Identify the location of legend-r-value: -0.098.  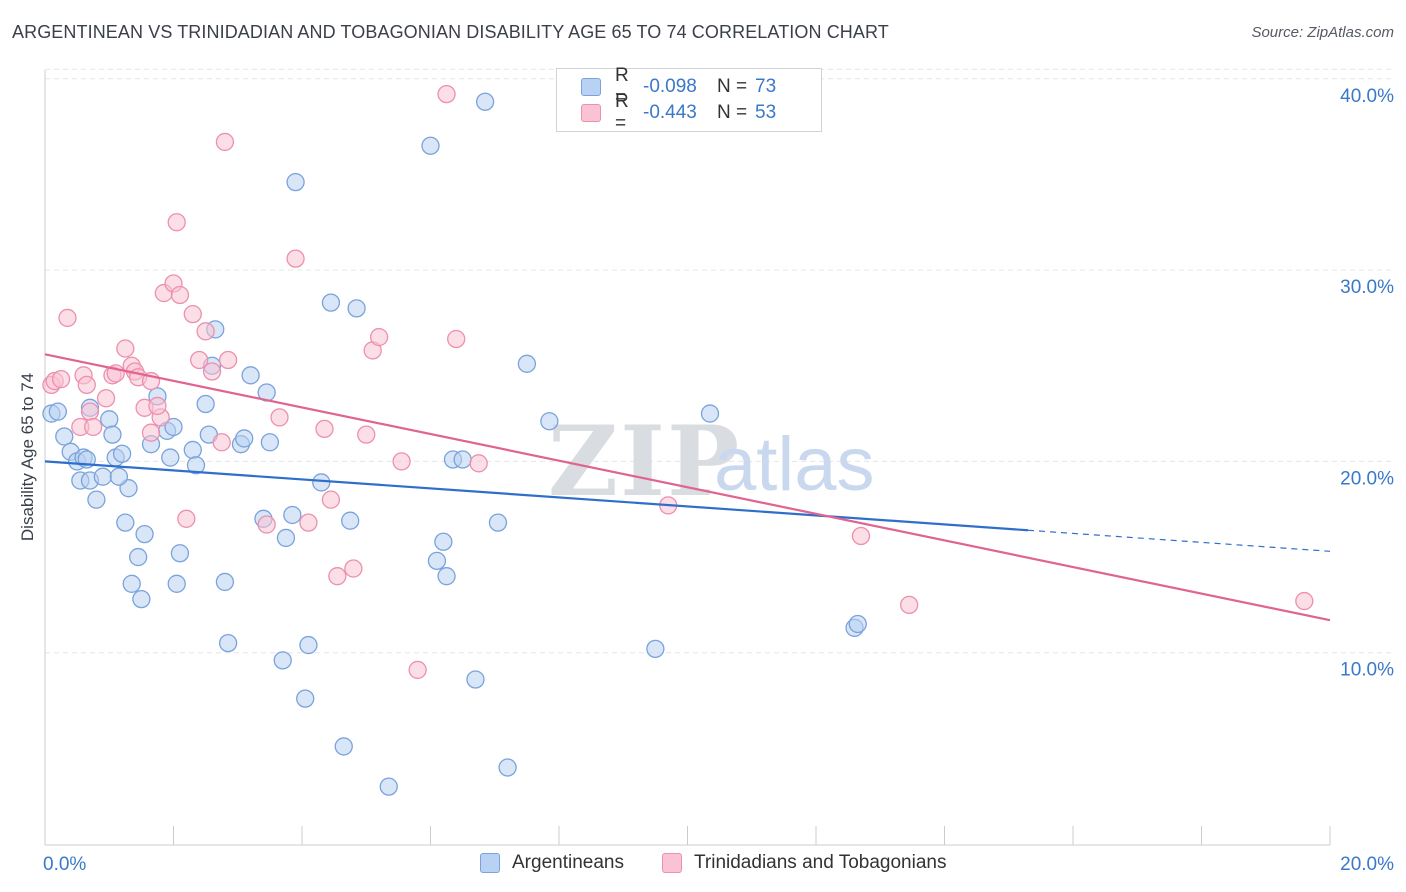
(670, 86).